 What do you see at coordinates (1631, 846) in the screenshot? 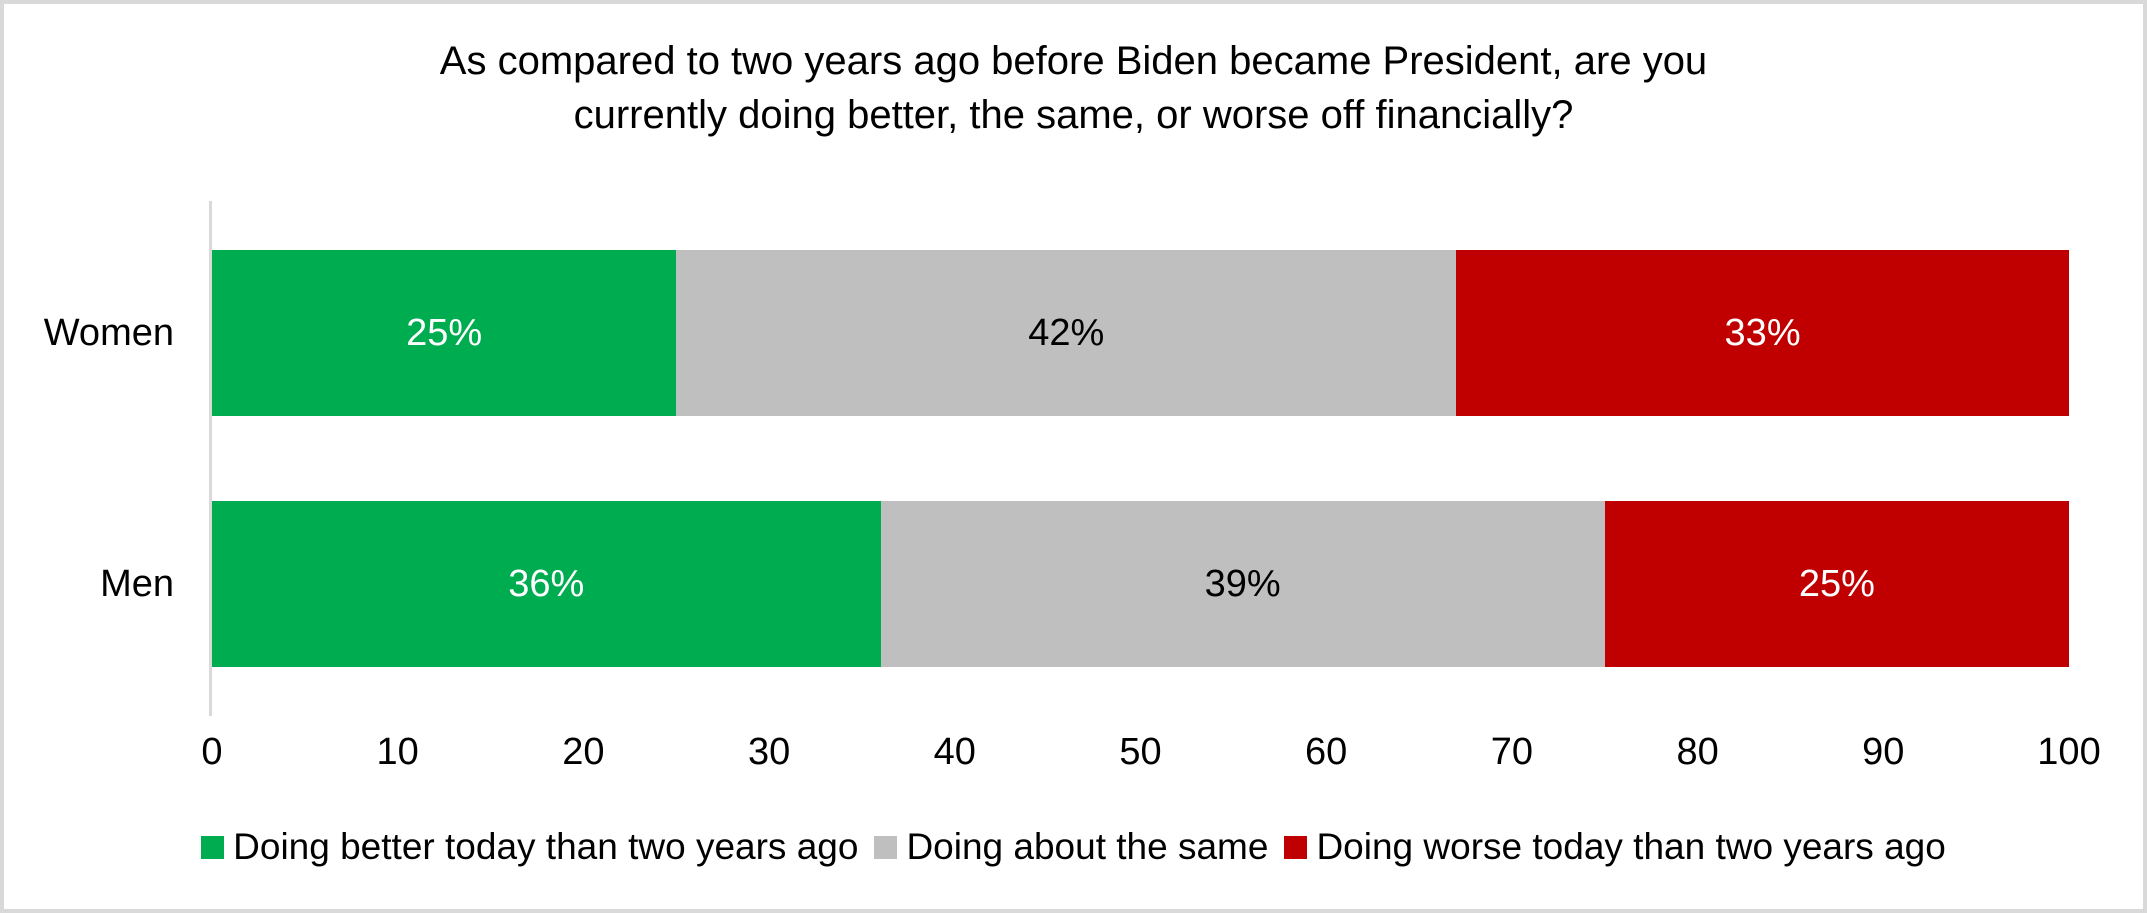
I see `legend-label: Doing worse today than two years ago` at bounding box center [1631, 846].